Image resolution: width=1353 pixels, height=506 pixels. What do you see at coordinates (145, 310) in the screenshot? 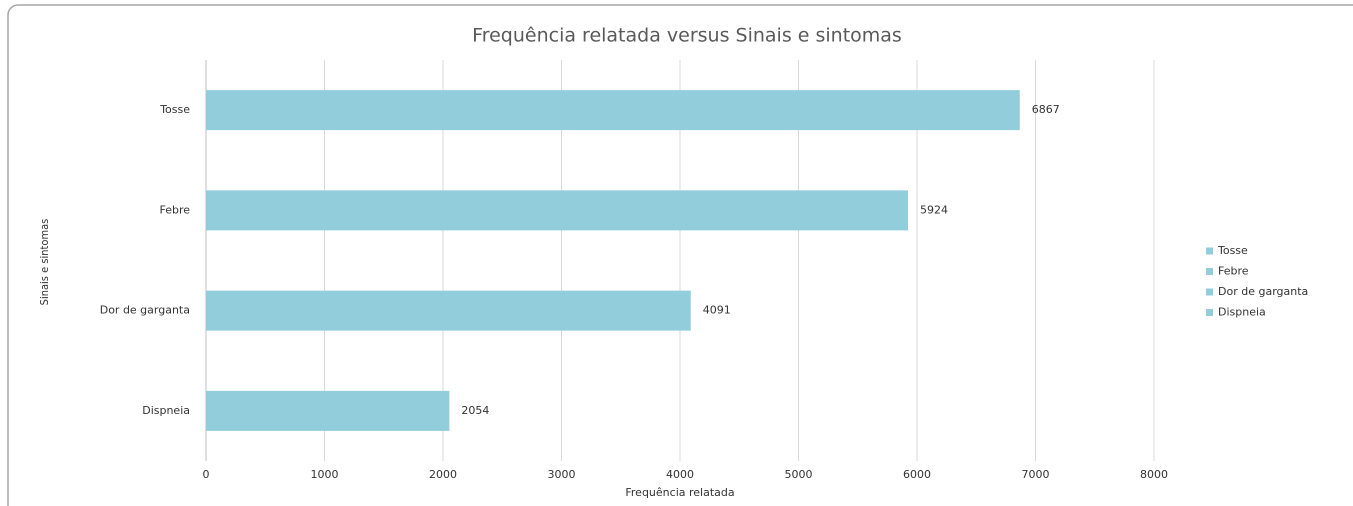
I see `y-tick-label: Dor de garganta` at bounding box center [145, 310].